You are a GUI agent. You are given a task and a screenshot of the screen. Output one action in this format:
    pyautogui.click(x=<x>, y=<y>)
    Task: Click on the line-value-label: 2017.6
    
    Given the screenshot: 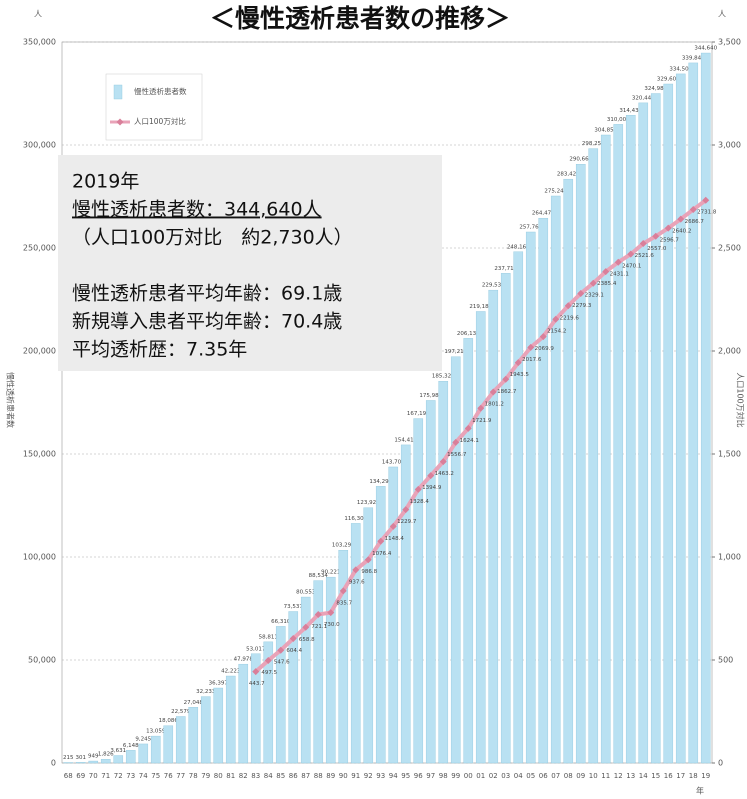 What is the action you would take?
    pyautogui.click(x=532, y=360)
    